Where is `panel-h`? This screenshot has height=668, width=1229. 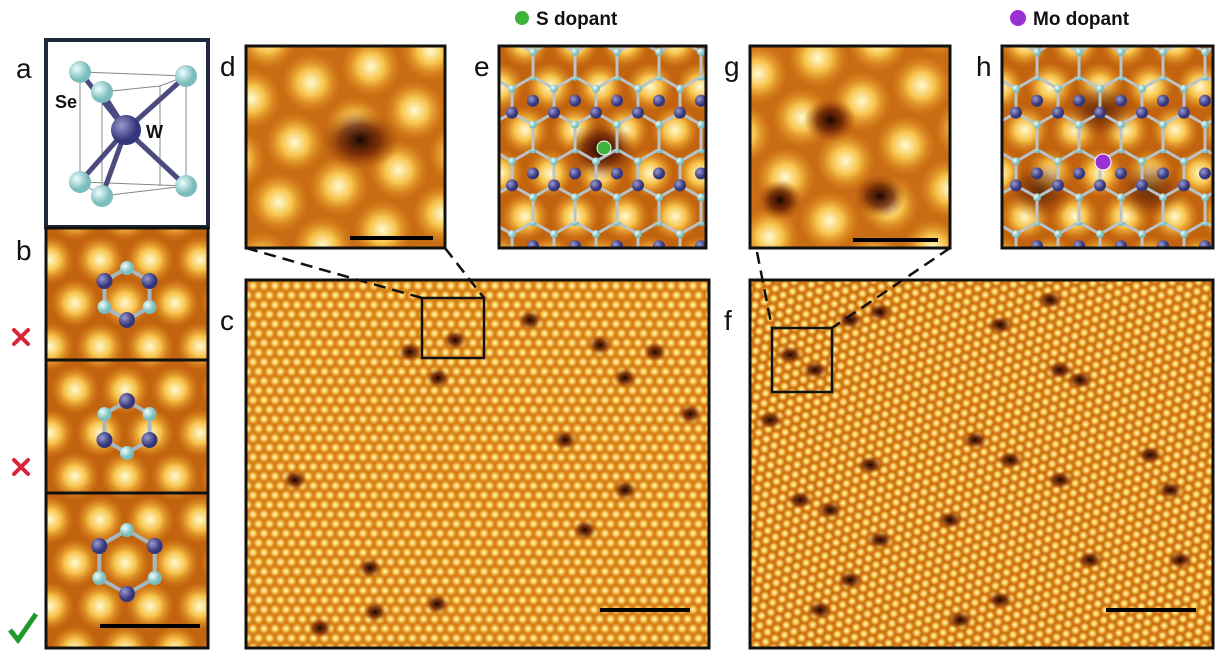
panel-h is located at coordinates (1107, 147).